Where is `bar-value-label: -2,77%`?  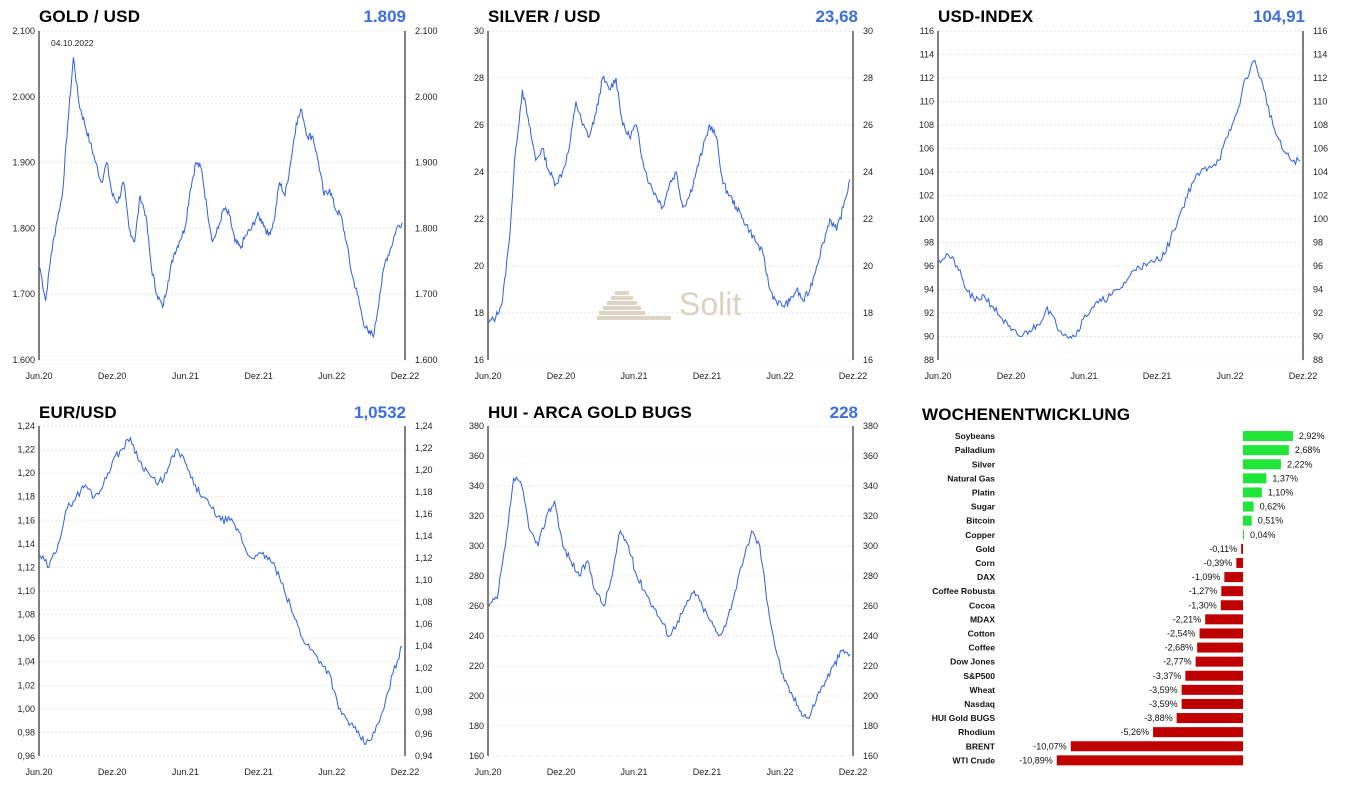
bar-value-label: -2,77% is located at coordinates (1177, 662).